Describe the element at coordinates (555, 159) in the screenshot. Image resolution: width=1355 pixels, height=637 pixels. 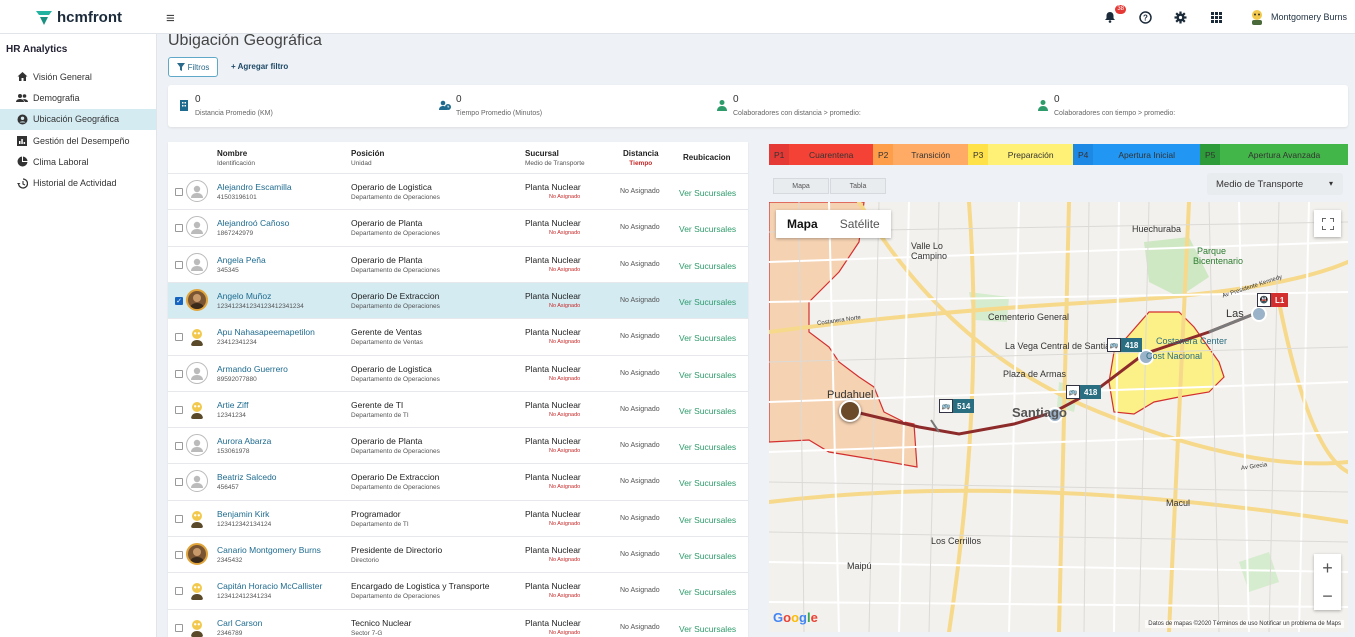
I see `header-branch: Sucursal Medio de Transporte` at that location.